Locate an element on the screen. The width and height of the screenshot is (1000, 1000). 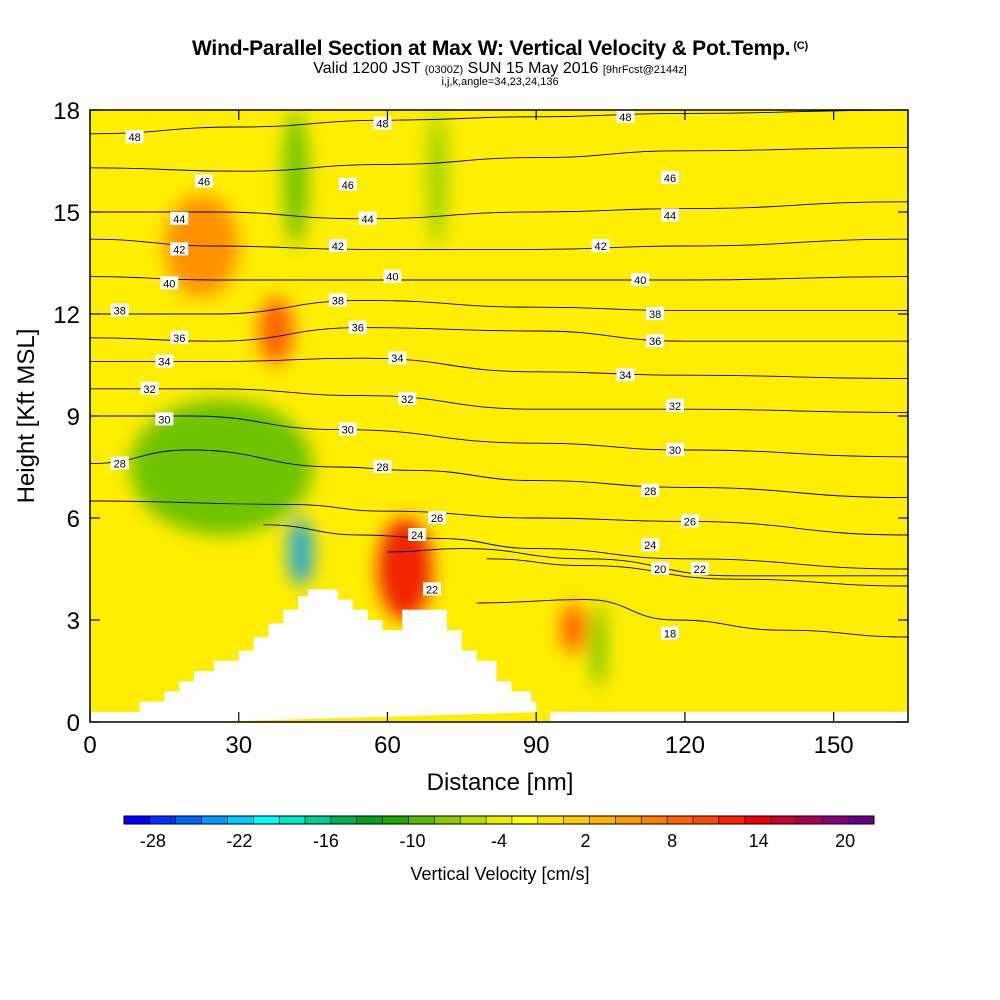
velocity-lee-downdraft-band is located at coordinates (221, 467).